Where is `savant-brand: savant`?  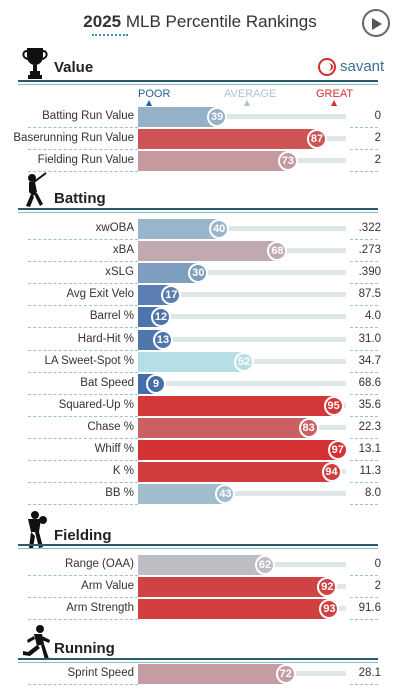
savant-brand: savant is located at coordinates (362, 66).